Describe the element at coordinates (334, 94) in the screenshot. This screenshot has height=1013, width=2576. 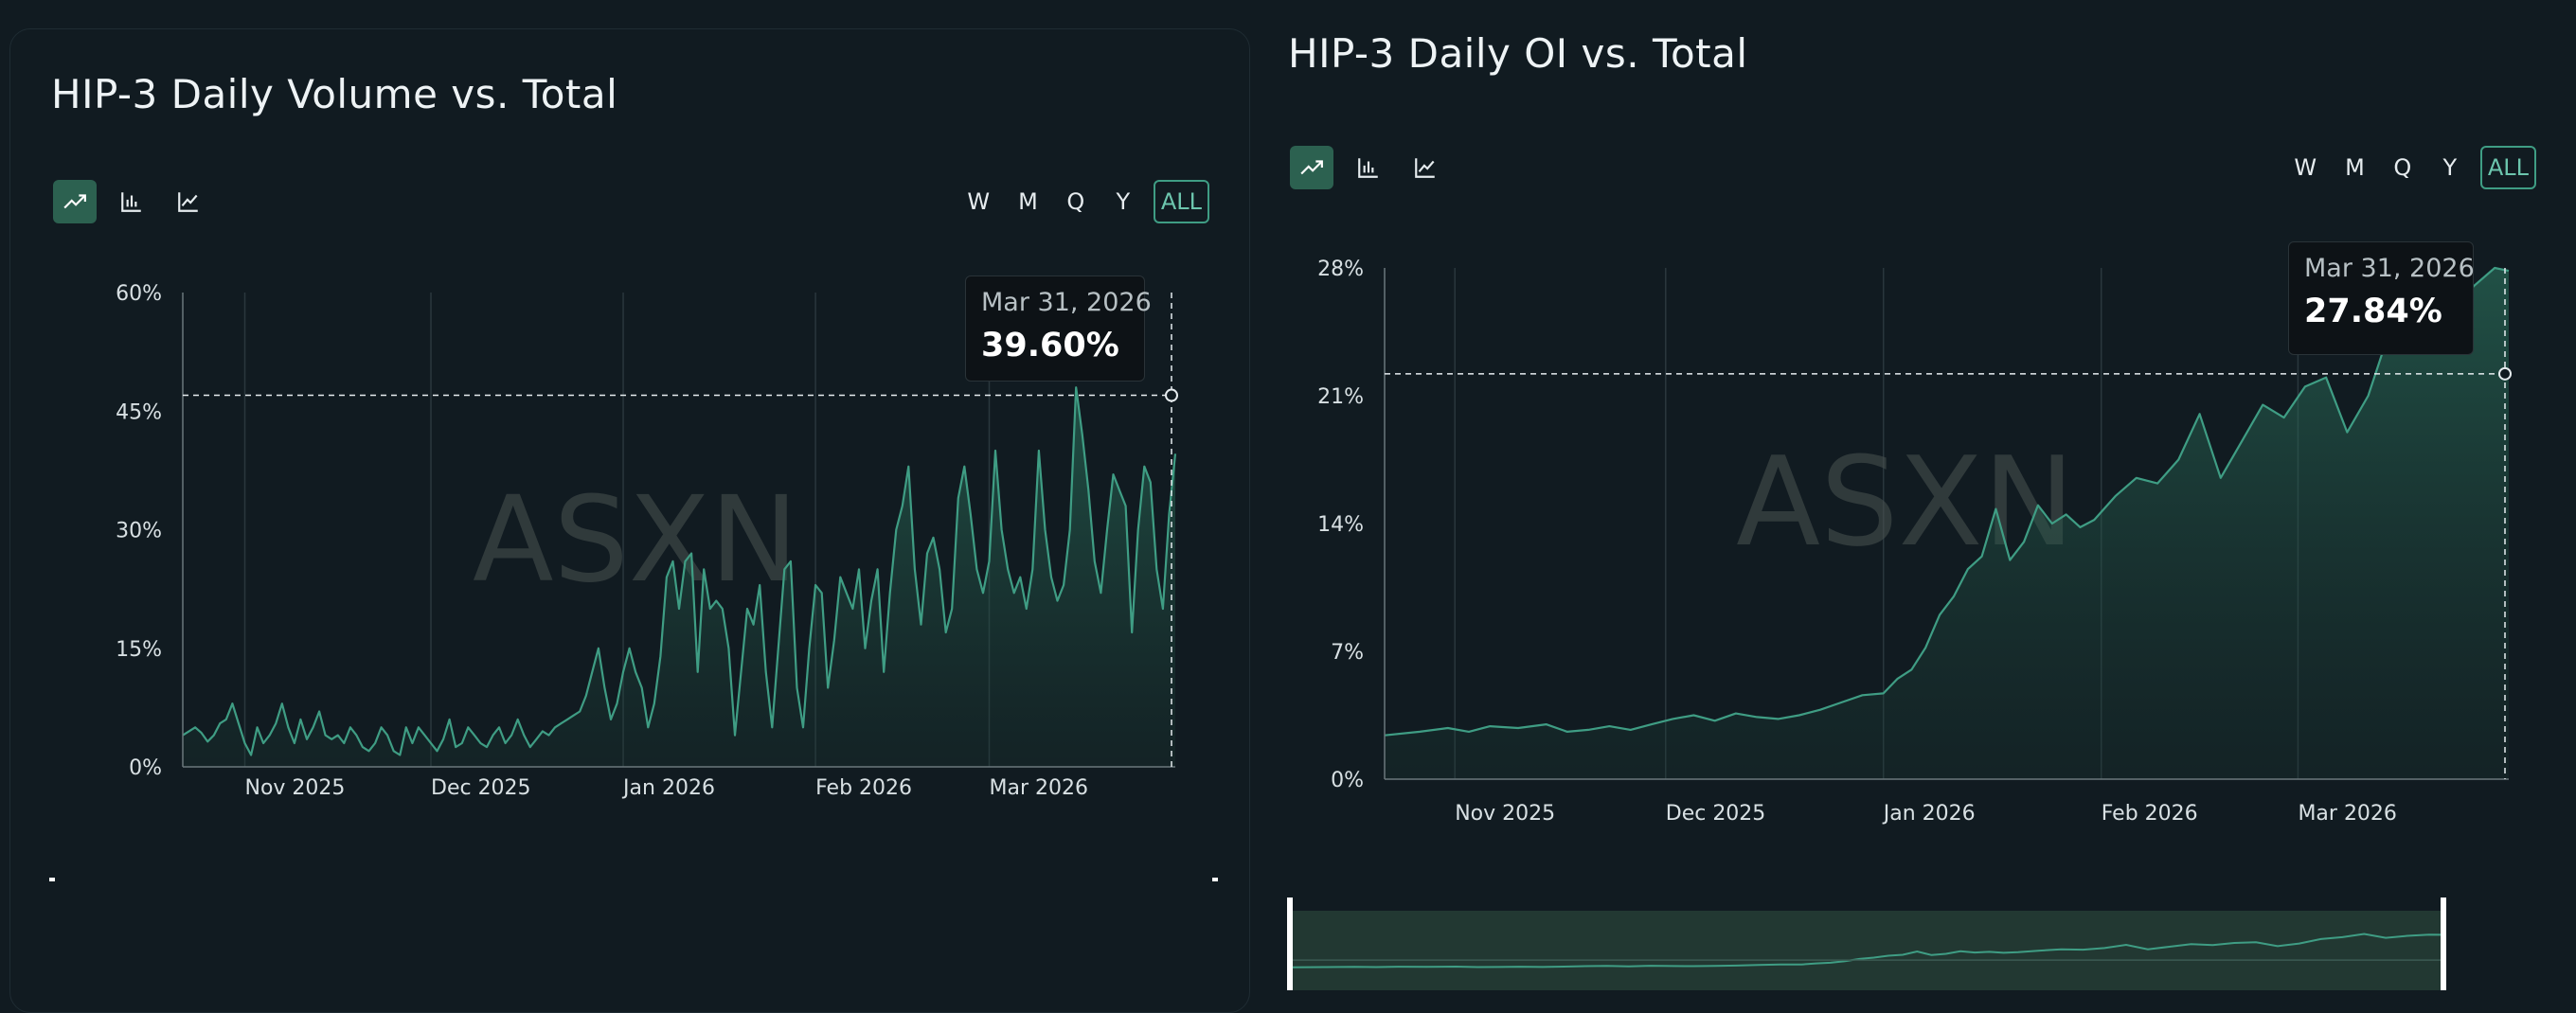
I see `chart-title: HIP-3 Daily Volume vs. Total` at that location.